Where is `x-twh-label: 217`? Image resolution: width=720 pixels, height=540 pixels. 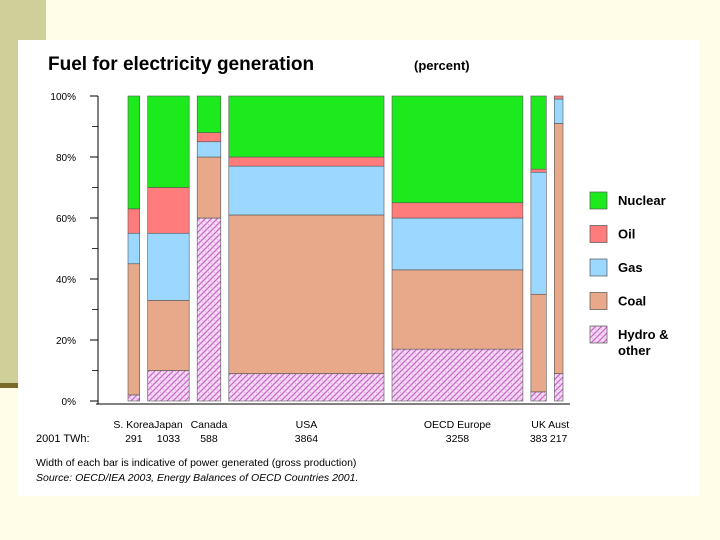
x-twh-label: 217 is located at coordinates (559, 439).